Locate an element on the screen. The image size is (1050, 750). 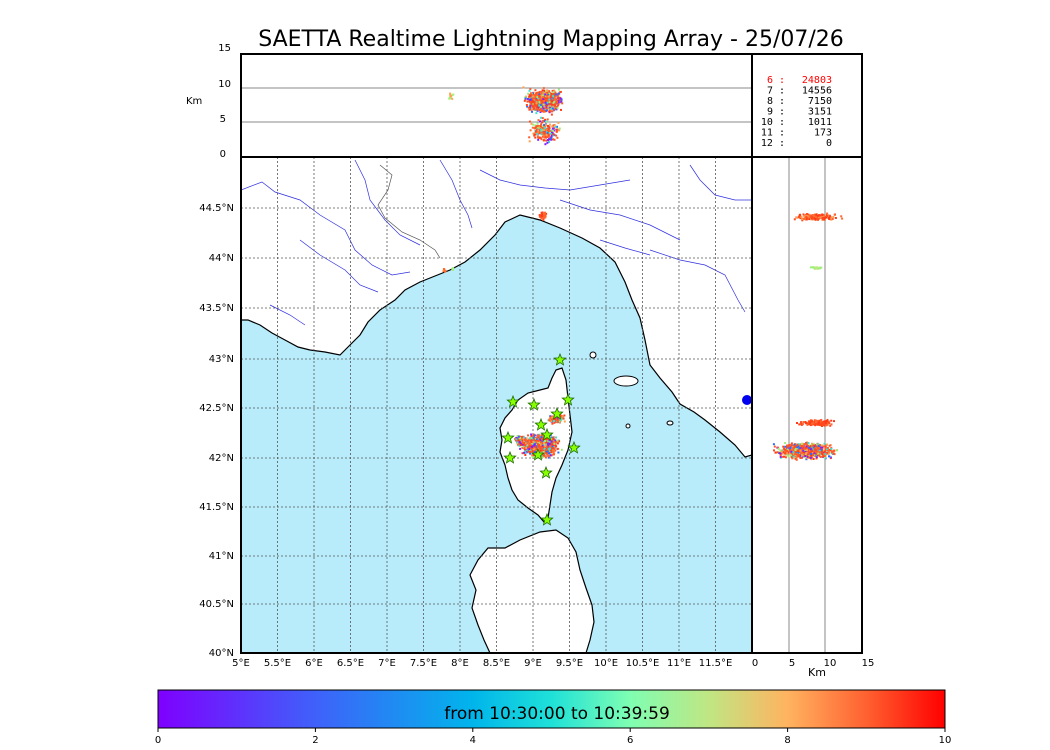
side-tick-label: 0 is located at coordinates (755, 663).